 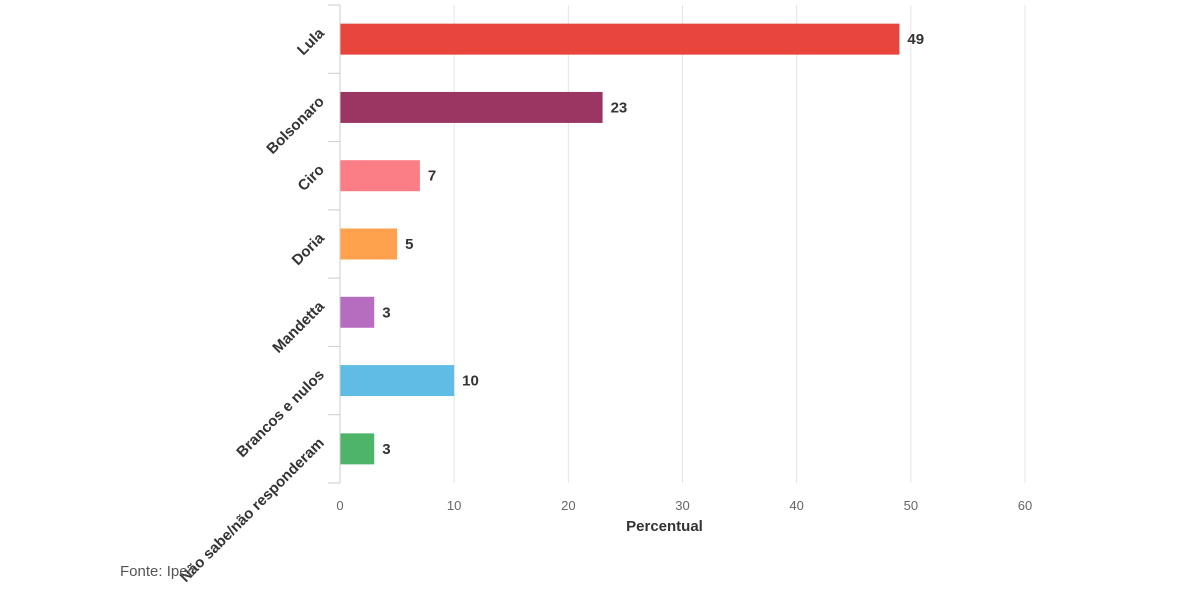 I want to click on data-label: 5, so click(x=409, y=244).